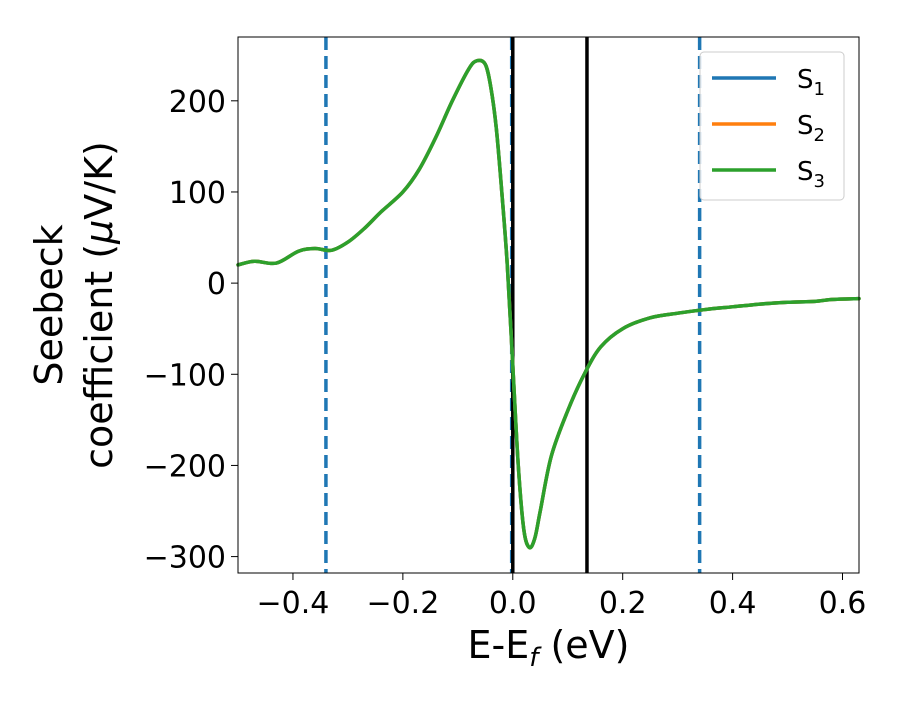 This screenshot has width=900, height=705. Describe the element at coordinates (772, 126) in the screenshot. I see `legend-box` at that location.